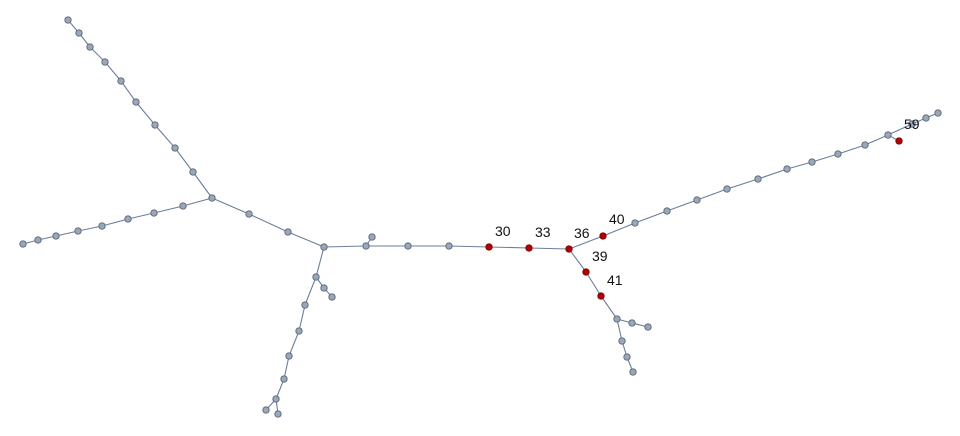 The width and height of the screenshot is (960, 436). Describe the element at coordinates (609, 307) in the screenshot. I see `edge-n41-f1` at that location.